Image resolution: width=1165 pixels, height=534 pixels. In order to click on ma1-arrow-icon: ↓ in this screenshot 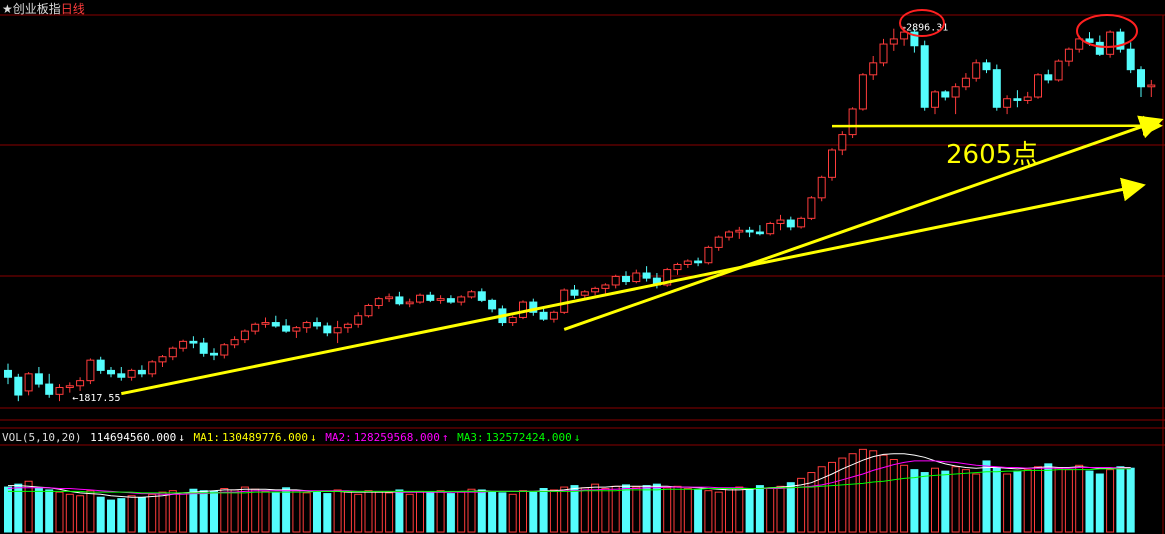, I will do `click(313, 437)`.